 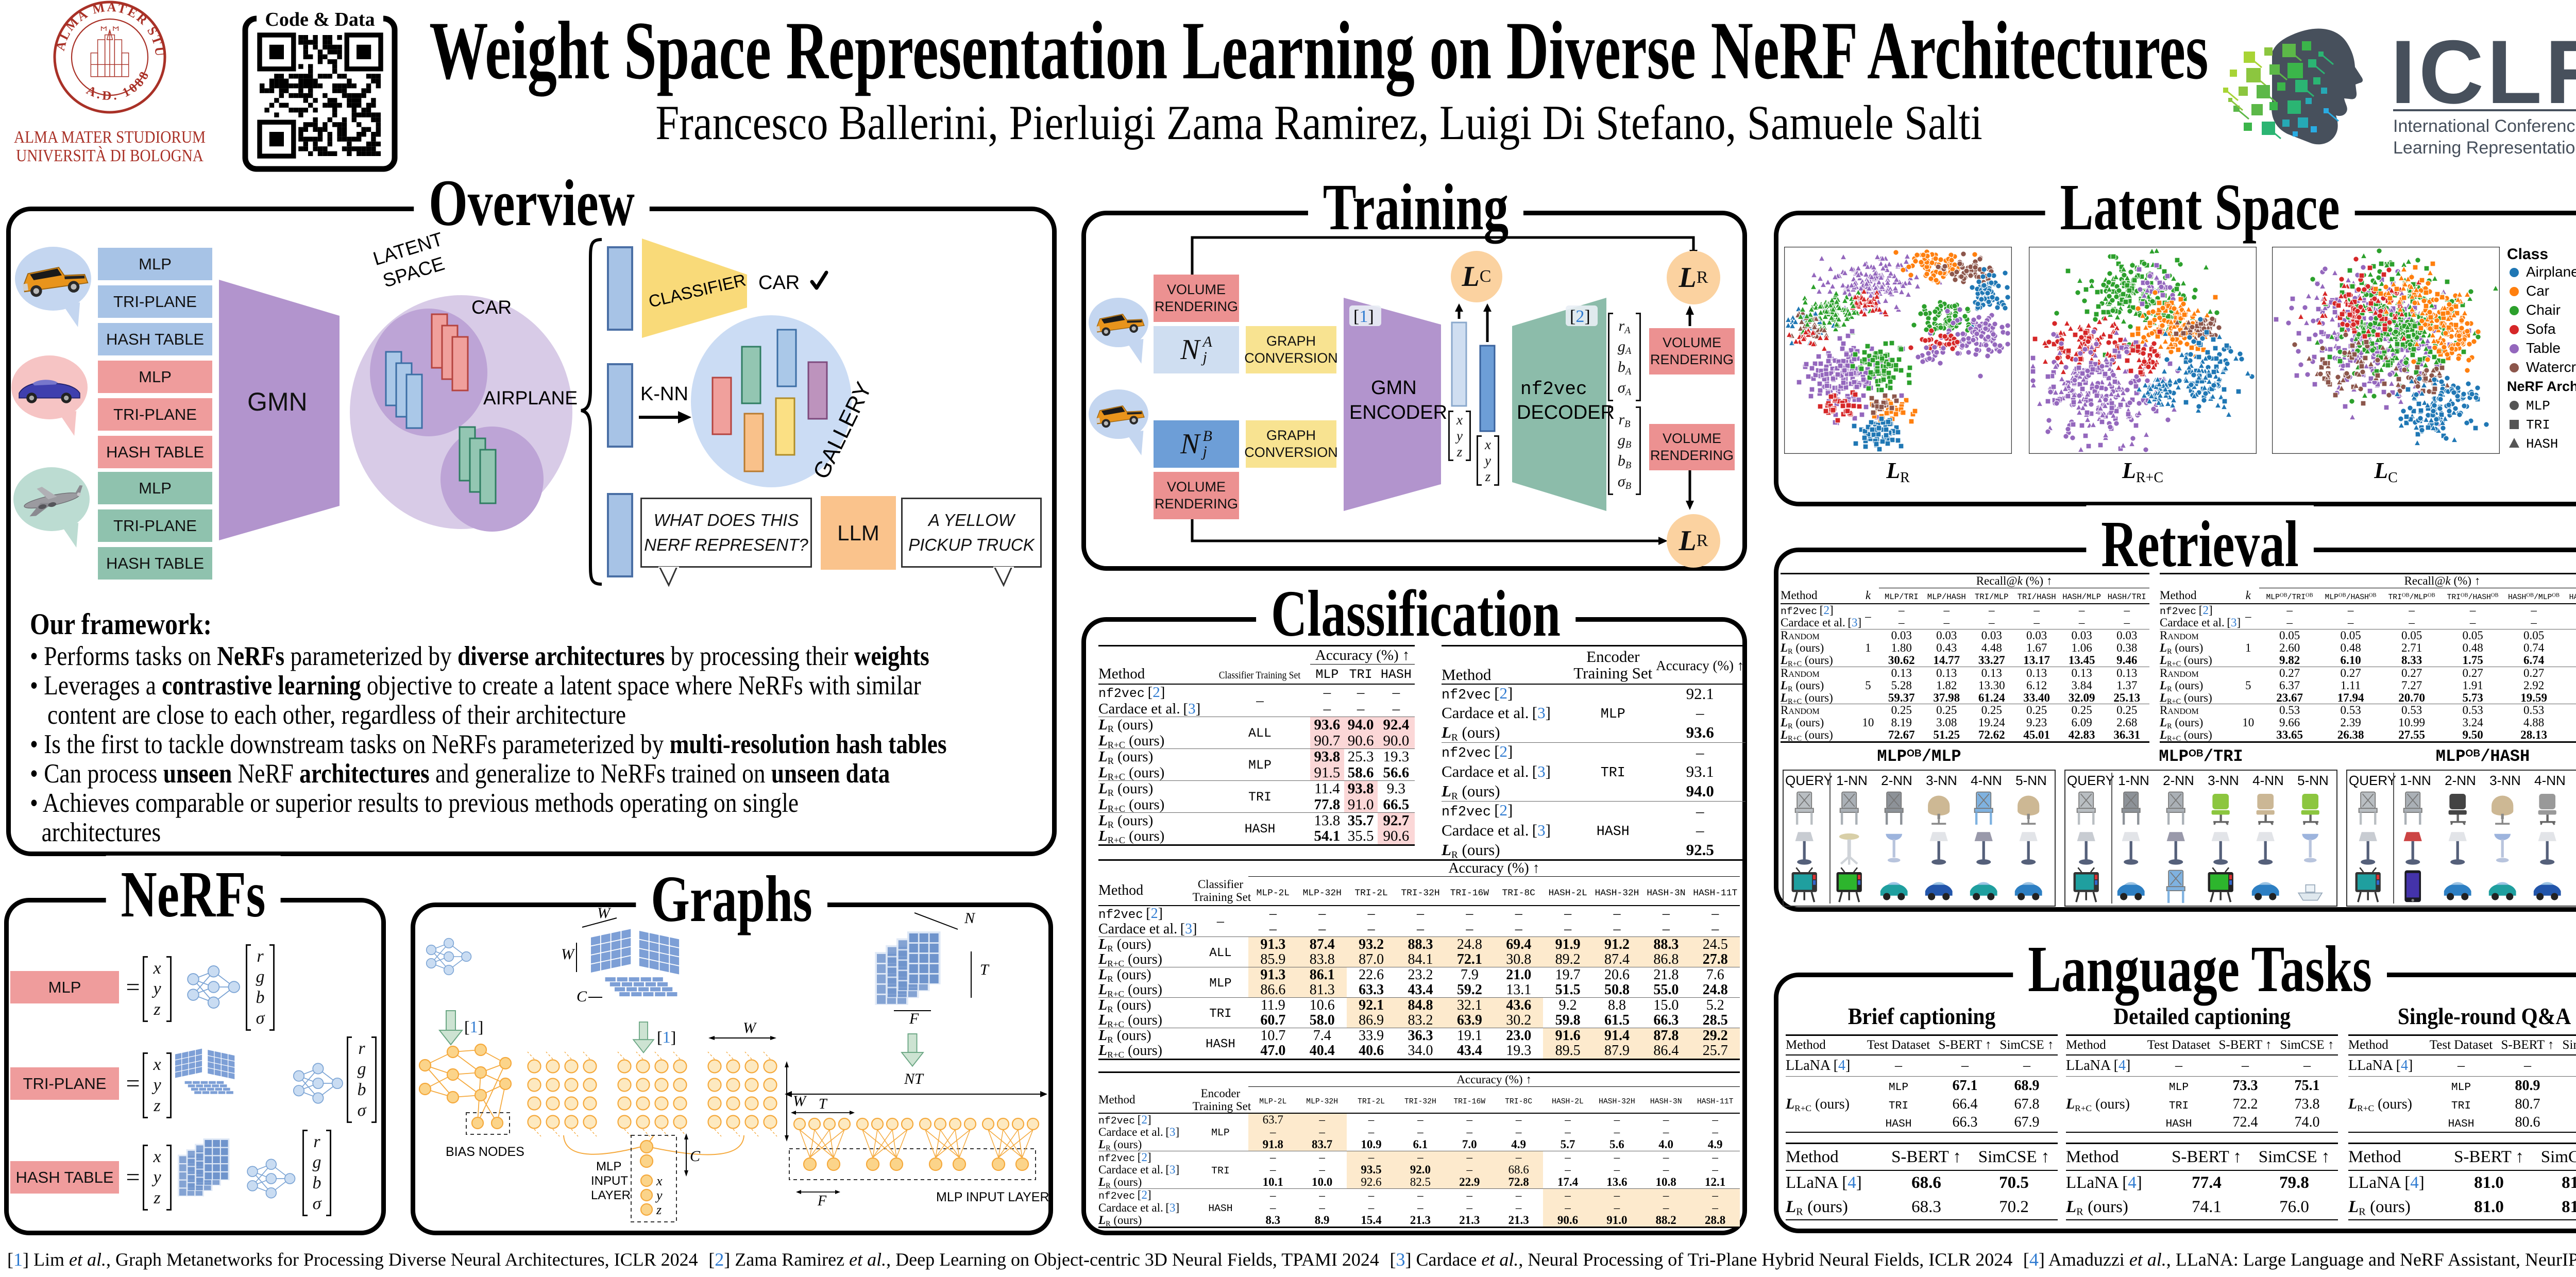 I want to click on svg-text: MLP INPUT LAYER, so click(x=992, y=1197).